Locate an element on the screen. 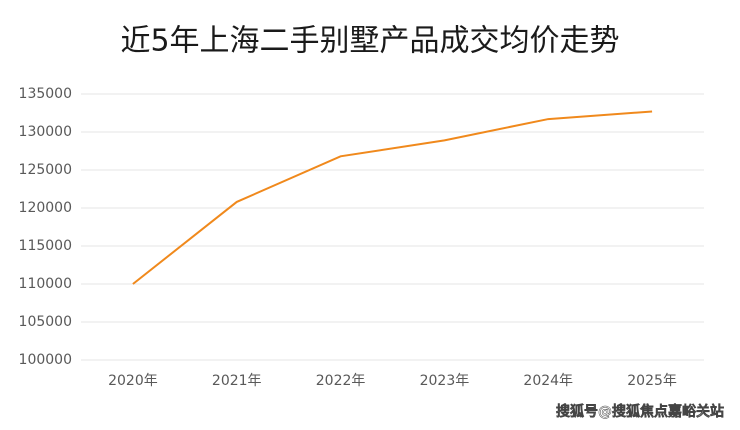 The image size is (740, 430). chart-title: 近5年上海二手别墅产品成交均价走势 is located at coordinates (369, 41).